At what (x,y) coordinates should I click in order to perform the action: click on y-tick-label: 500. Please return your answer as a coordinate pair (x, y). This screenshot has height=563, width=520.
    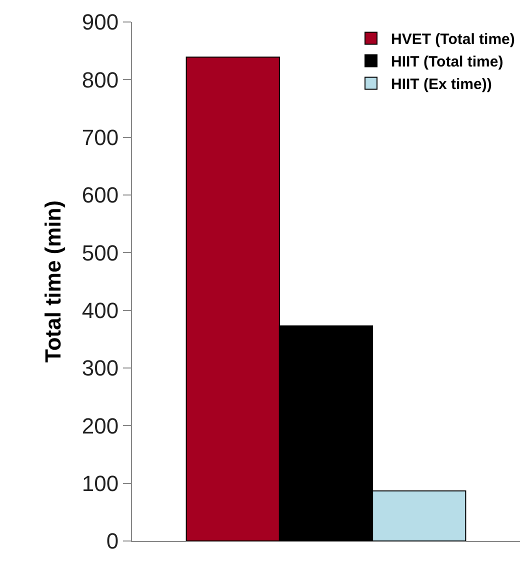
    Looking at the image, I should click on (100, 253).